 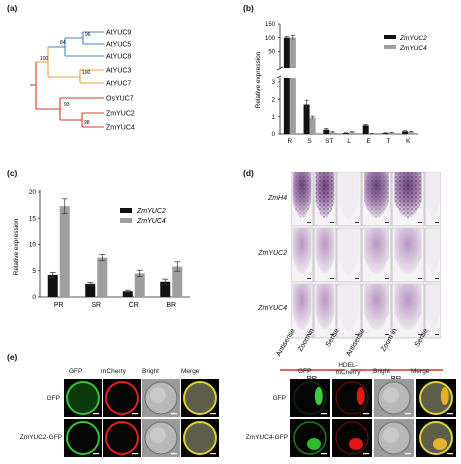 I want to click on confocal-left: GFP mCherry Bright Merge GFP ZmYUC2-GFP, so click(x=111, y=412).